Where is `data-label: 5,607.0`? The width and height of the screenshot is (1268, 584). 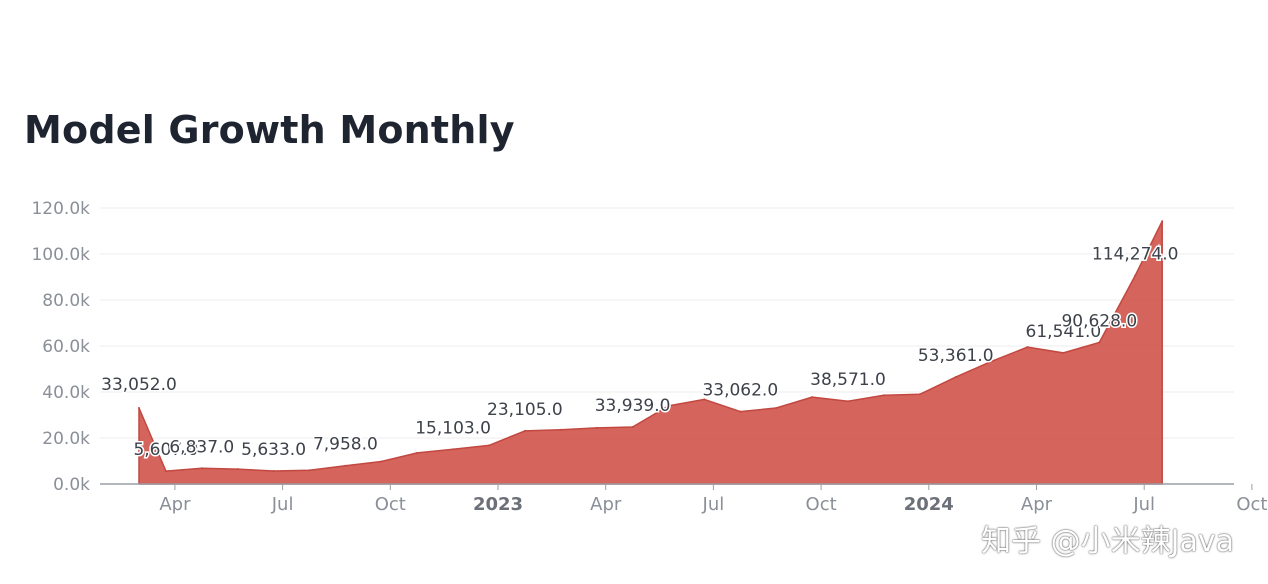 data-label: 5,607.0 is located at coordinates (165, 450).